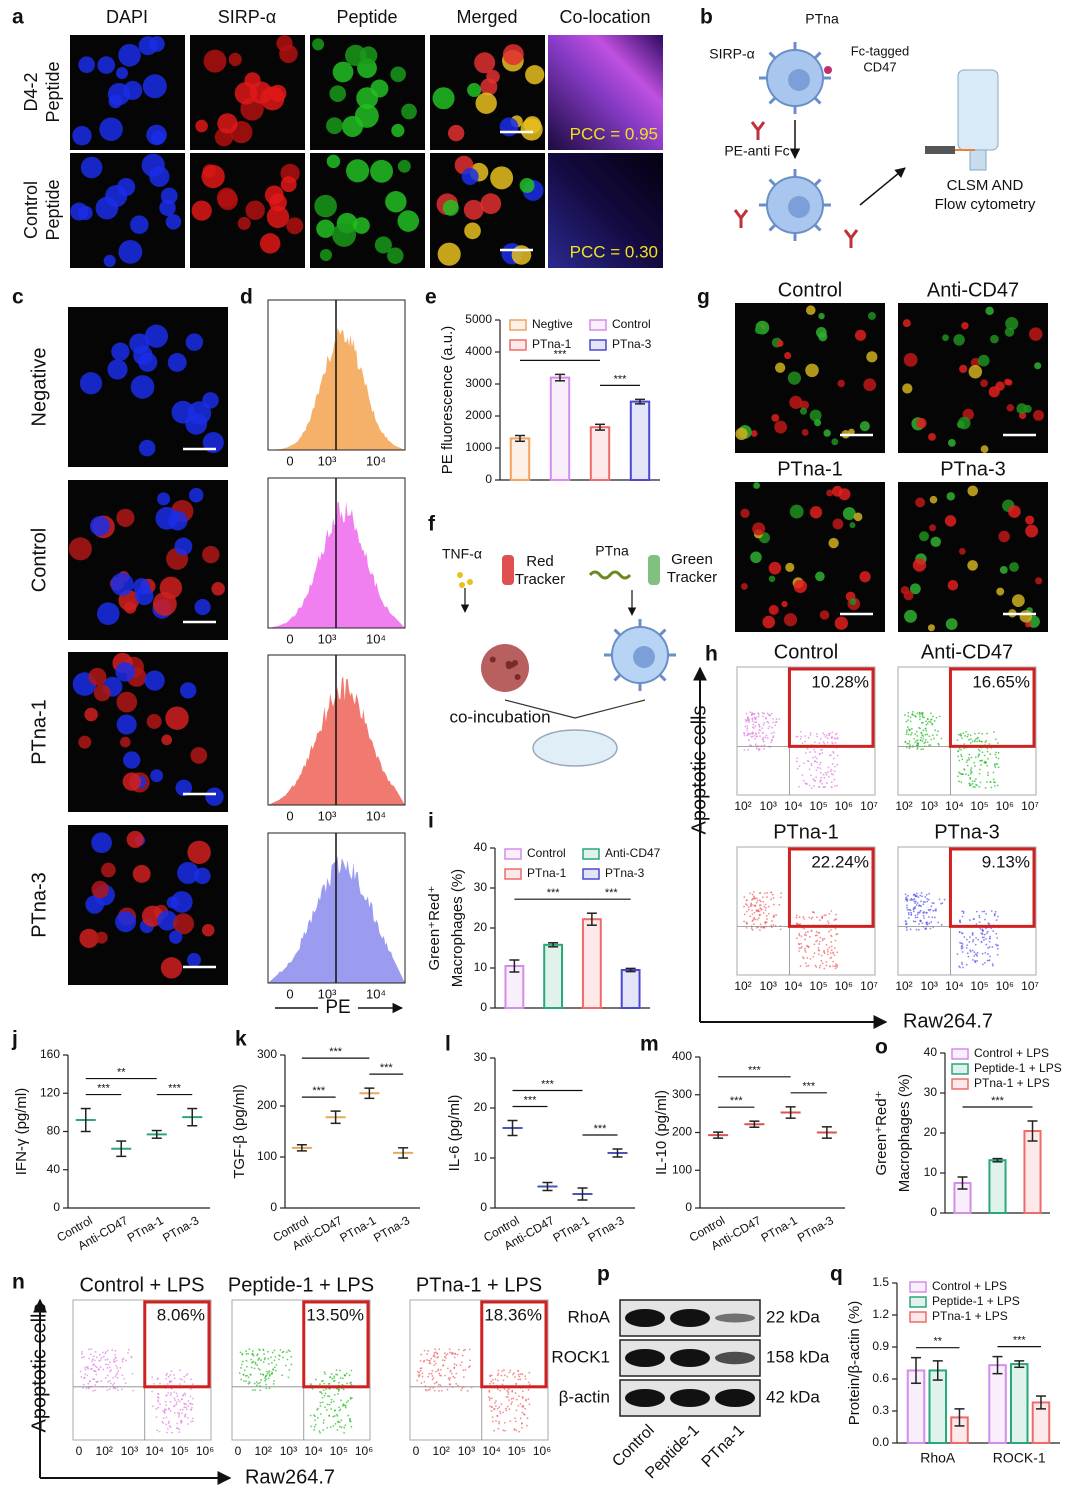 This screenshot has height=1493, width=1080. I want to click on antibody, so click(796, 228).